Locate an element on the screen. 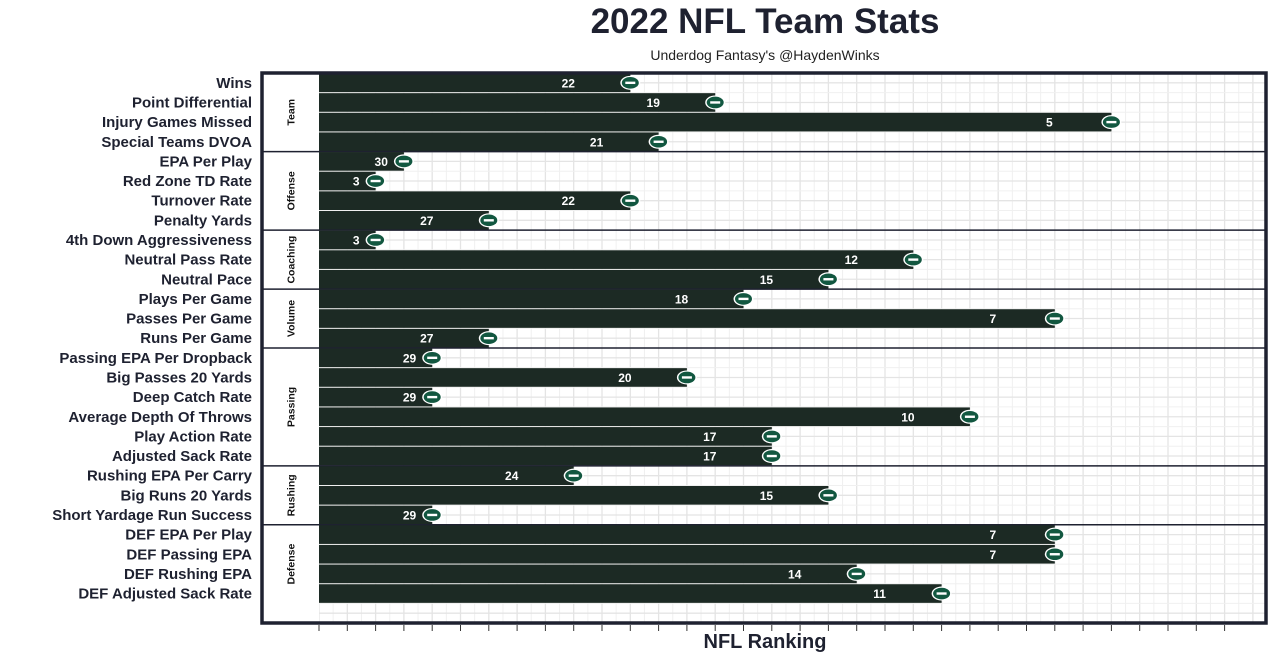  category-label: Runs Per Game is located at coordinates (196, 338).